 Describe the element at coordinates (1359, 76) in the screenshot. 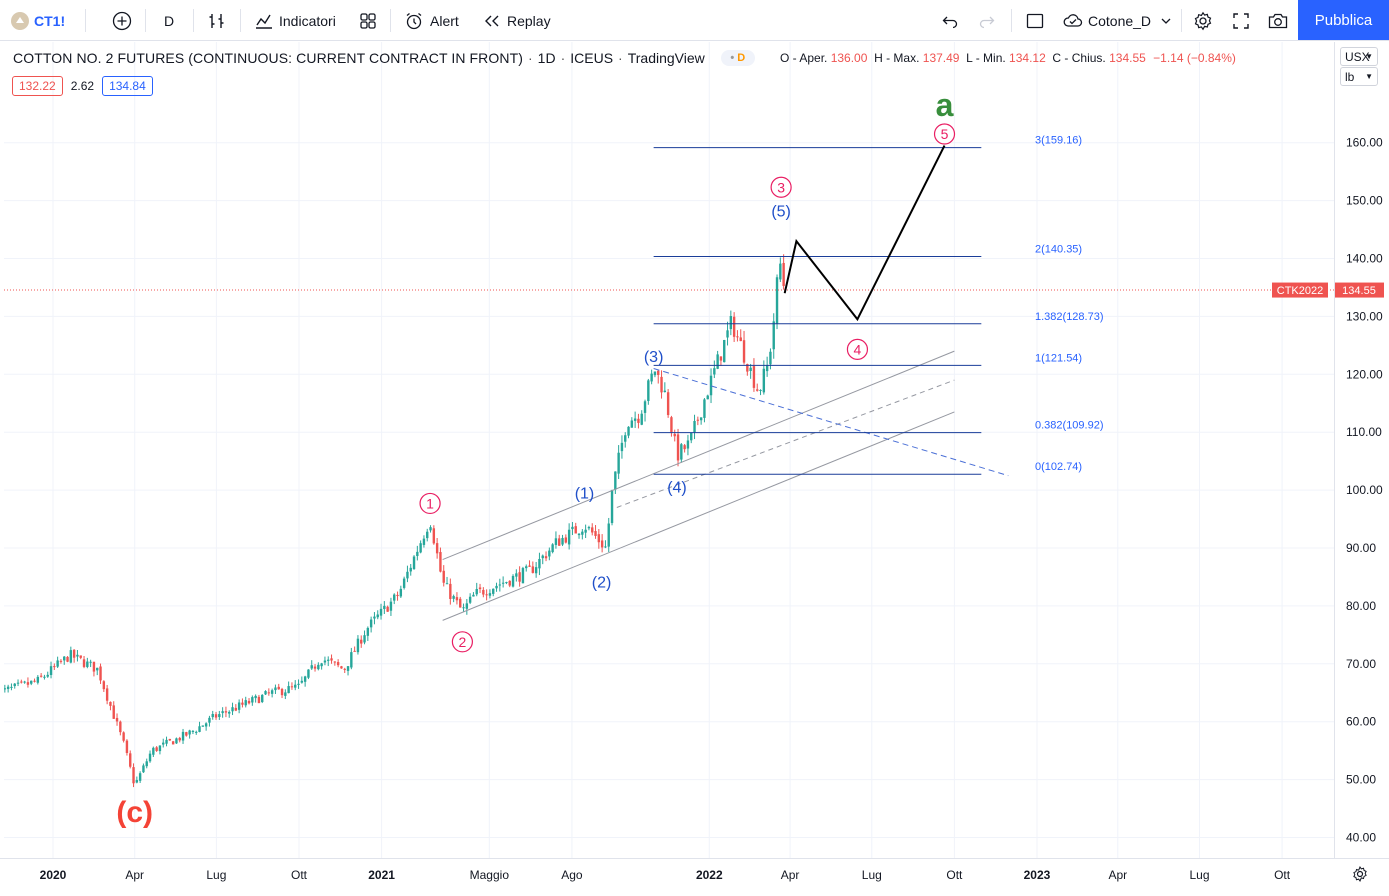

I see `unit-select: lb ▼` at that location.